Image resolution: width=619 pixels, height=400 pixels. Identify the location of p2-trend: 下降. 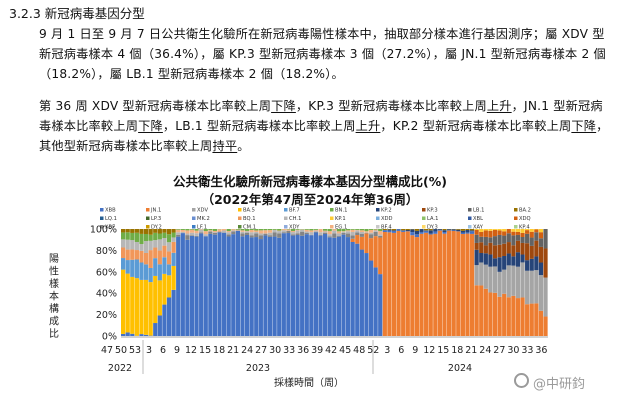
(584, 126).